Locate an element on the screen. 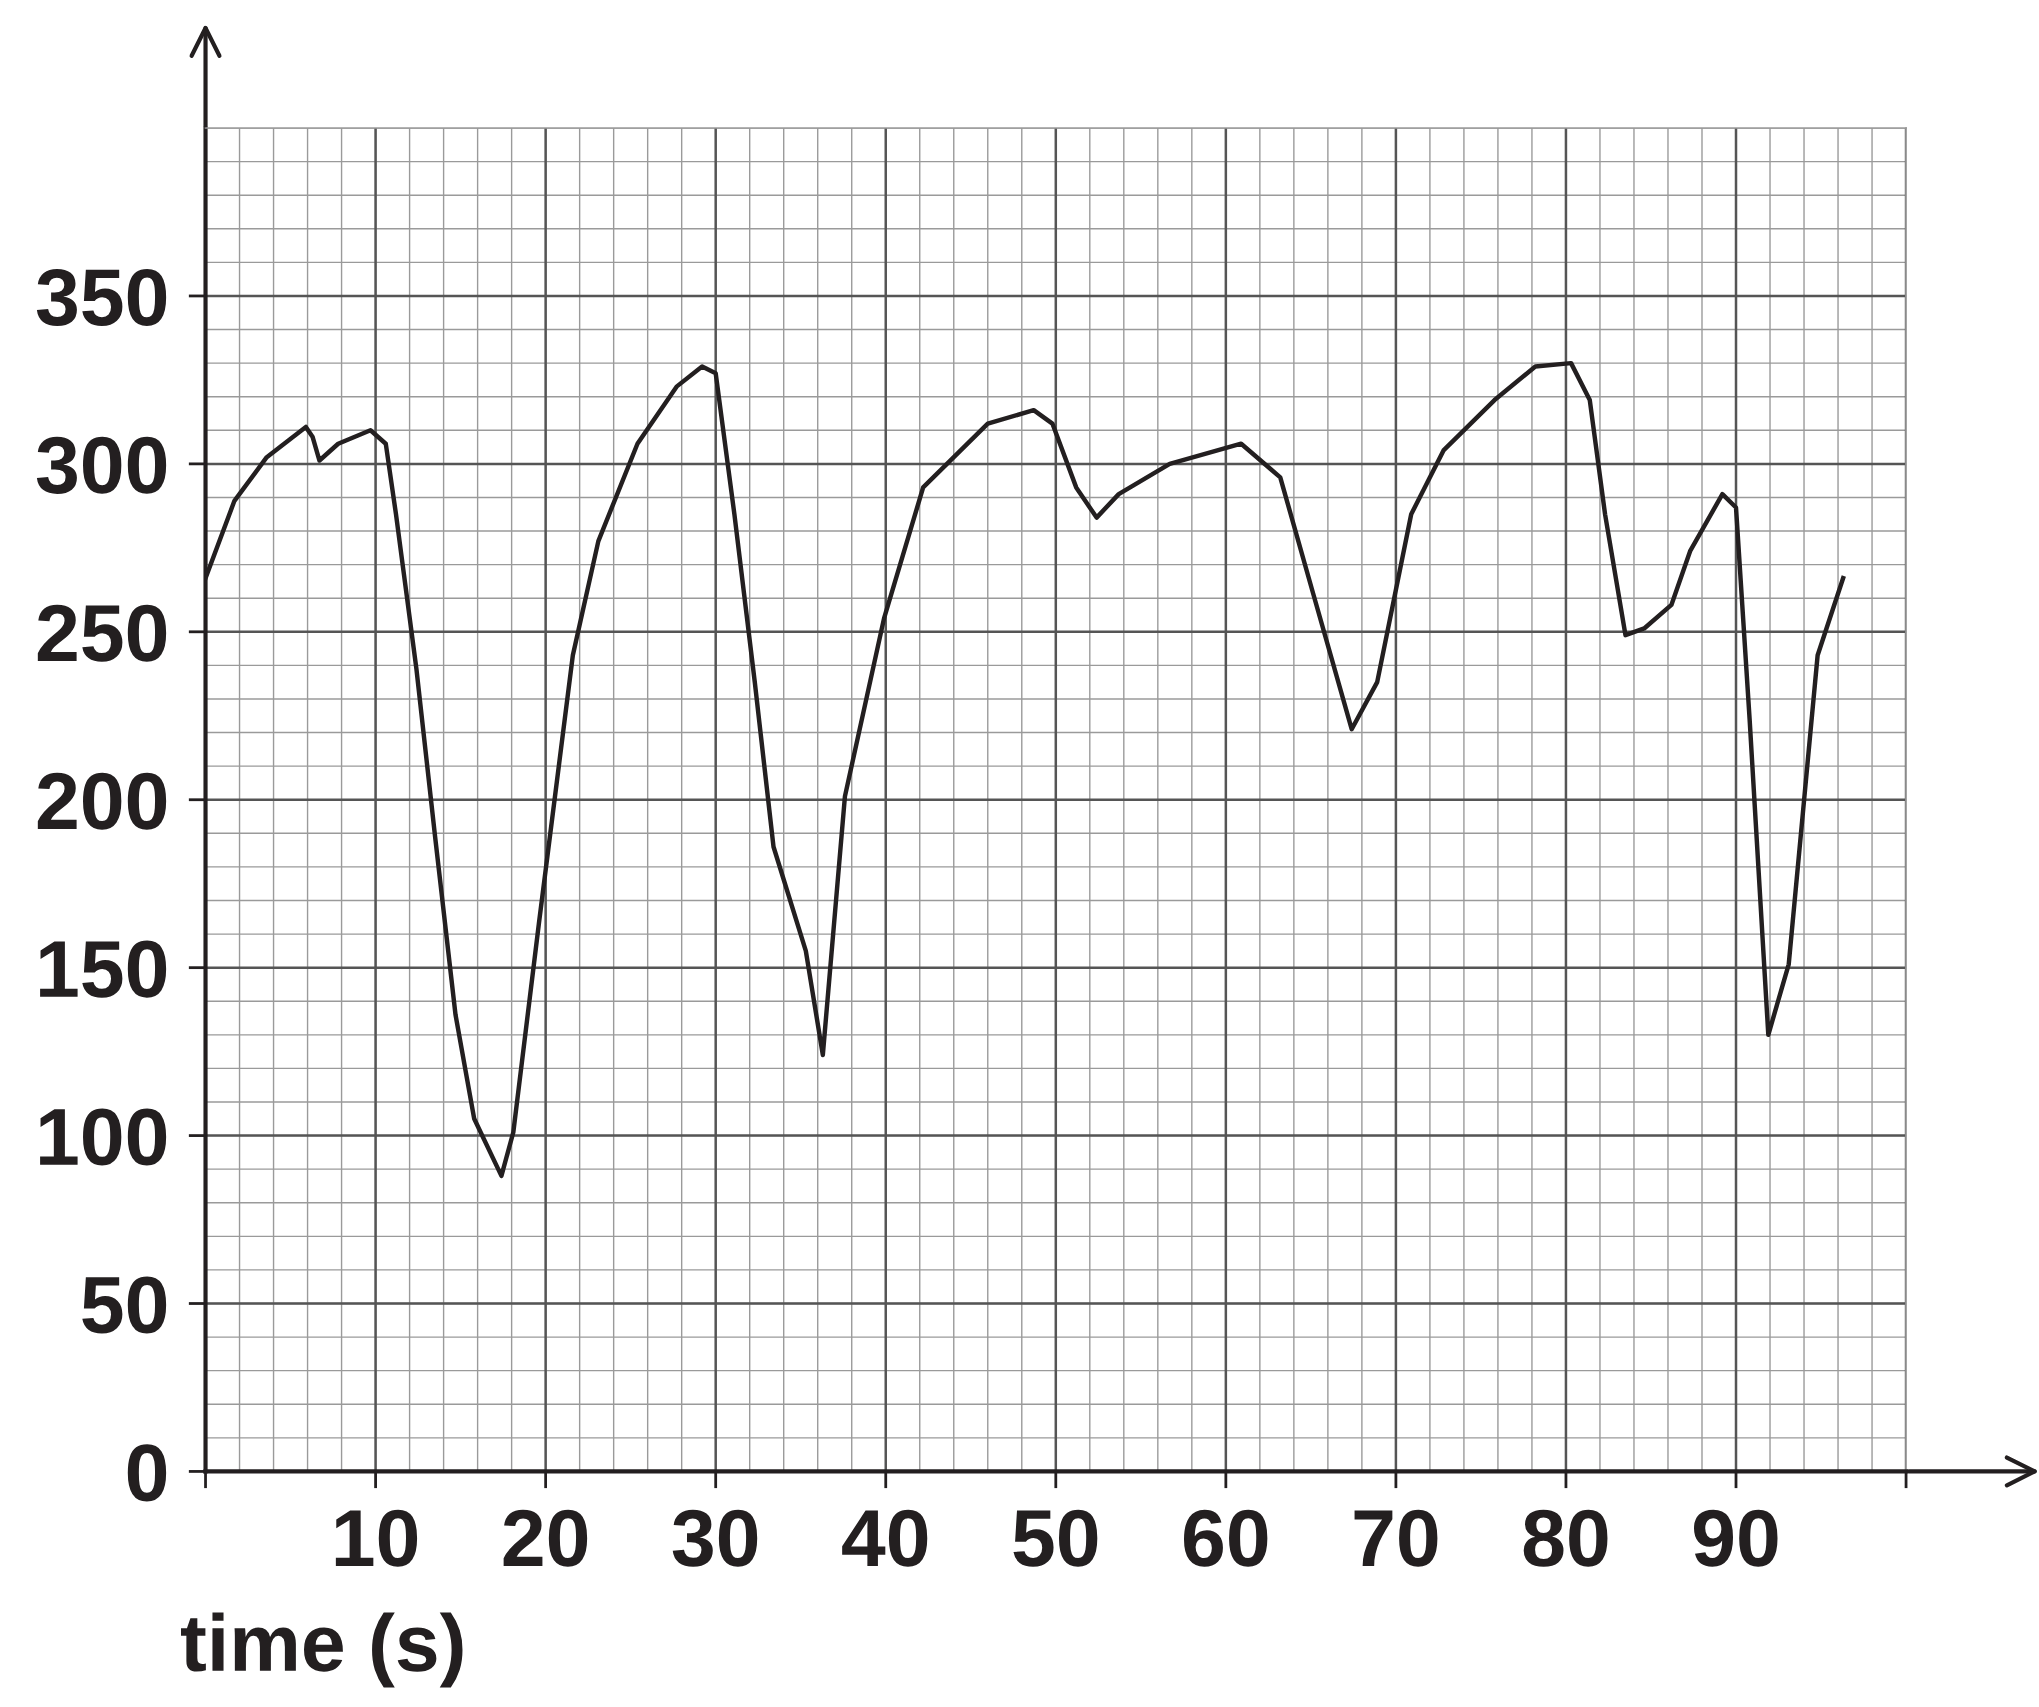 The image size is (2039, 1707). x-tick-label: 90 is located at coordinates (1736, 1538).